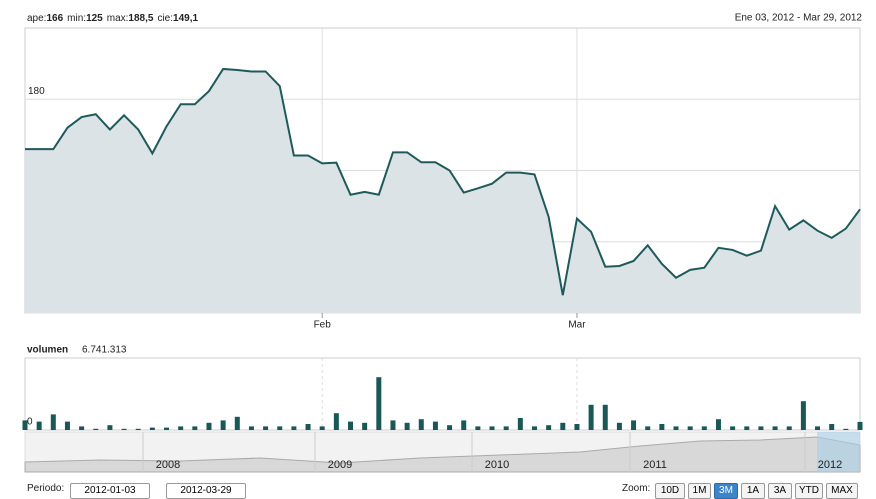  I want to click on stat-label: min:, so click(76, 18).